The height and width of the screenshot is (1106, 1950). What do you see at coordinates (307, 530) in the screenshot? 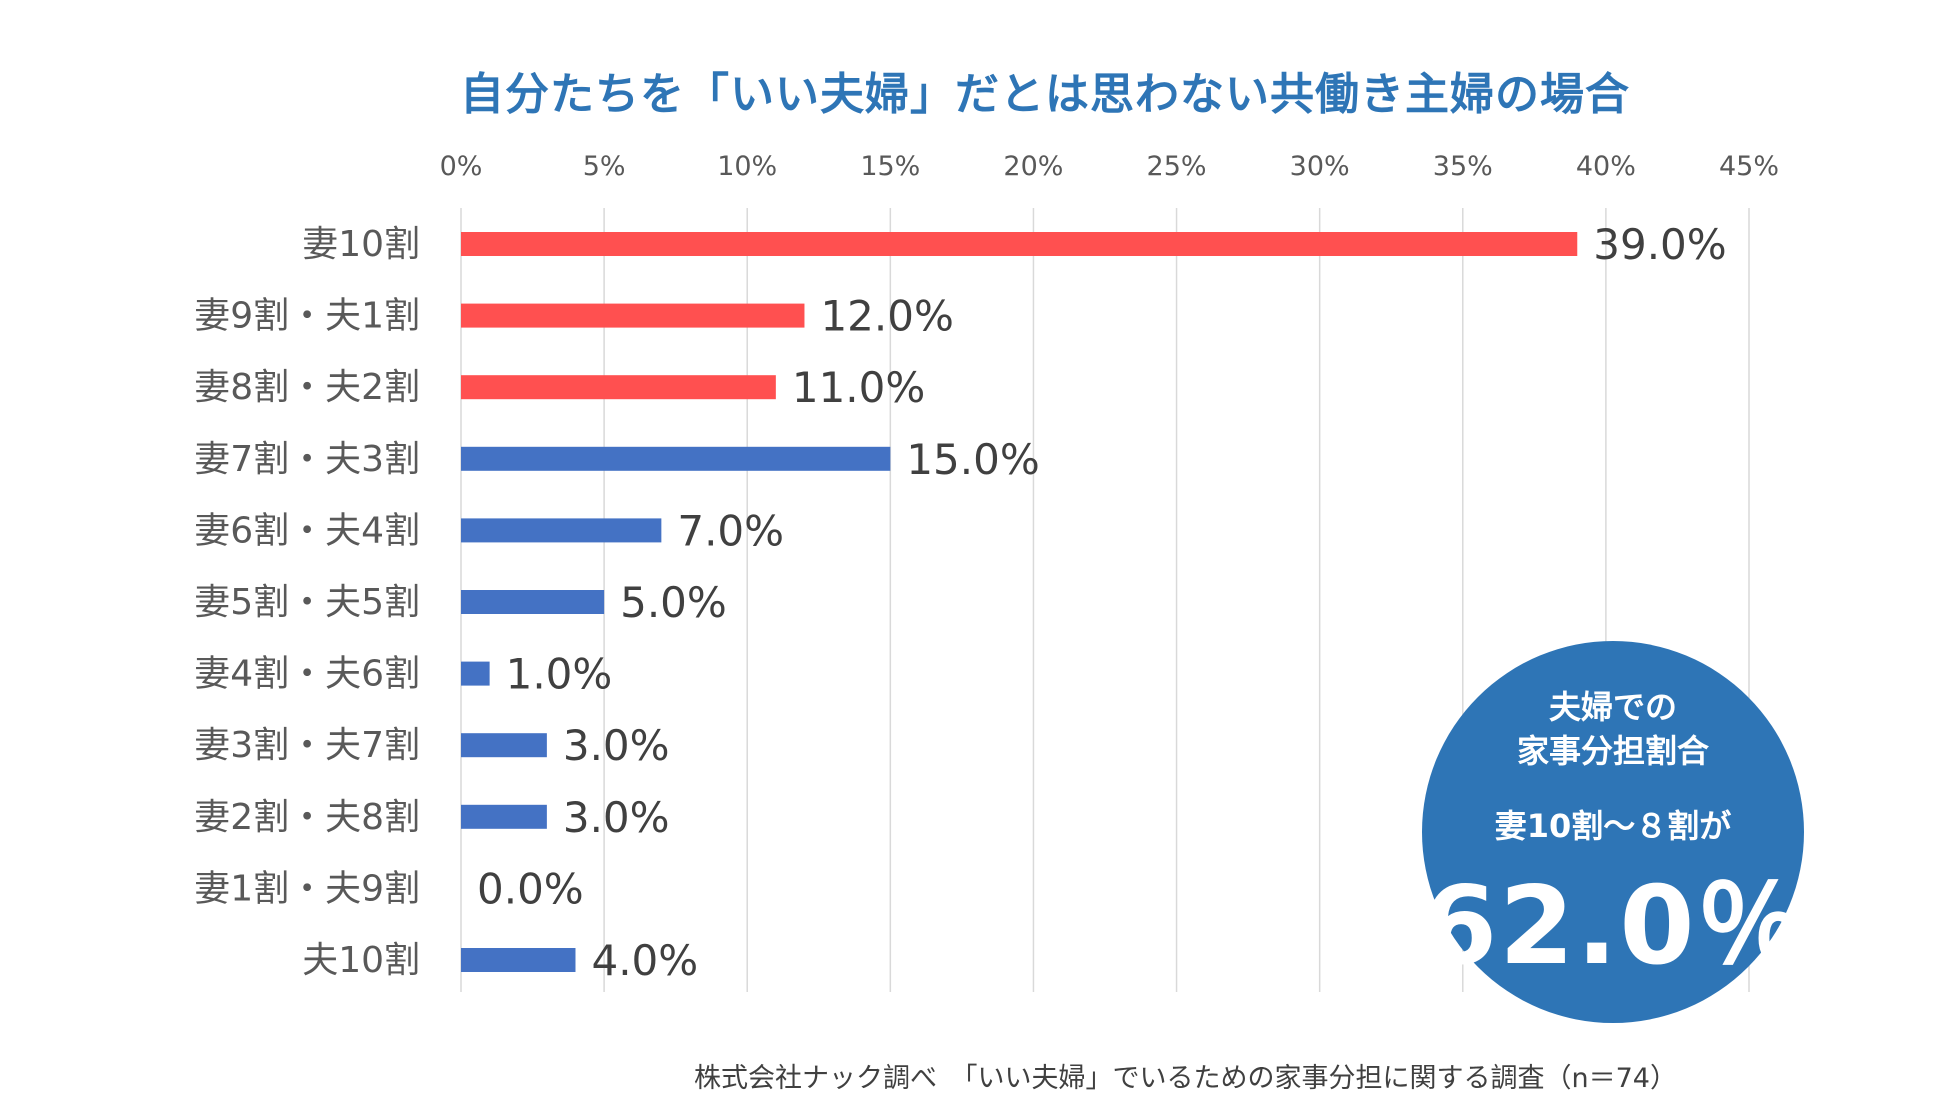
I see `category-label: 妻6割・夫4割` at bounding box center [307, 530].